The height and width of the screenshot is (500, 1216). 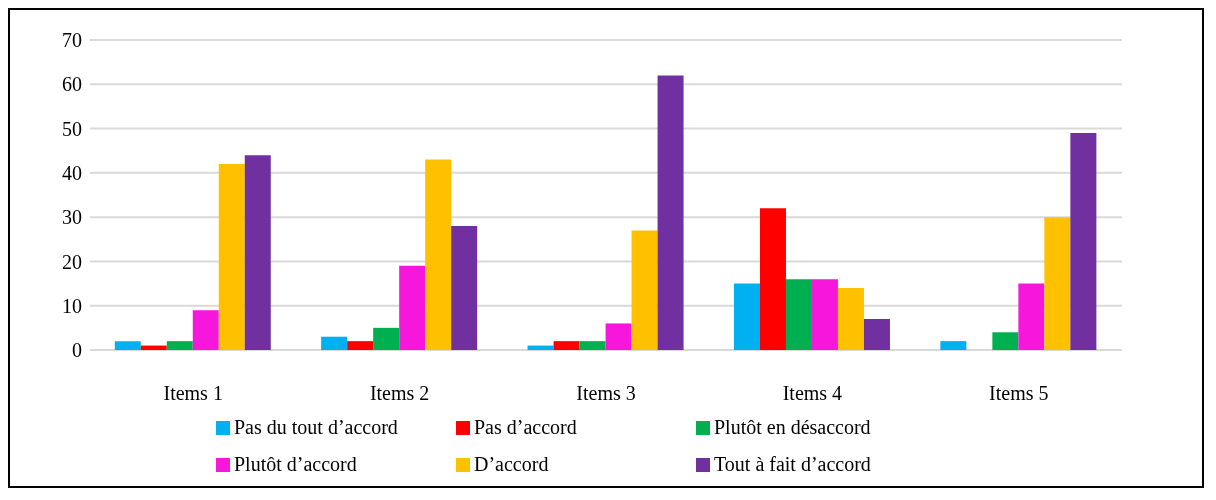 What do you see at coordinates (295, 464) in the screenshot?
I see `legend-label: Plutôt d’accord` at bounding box center [295, 464].